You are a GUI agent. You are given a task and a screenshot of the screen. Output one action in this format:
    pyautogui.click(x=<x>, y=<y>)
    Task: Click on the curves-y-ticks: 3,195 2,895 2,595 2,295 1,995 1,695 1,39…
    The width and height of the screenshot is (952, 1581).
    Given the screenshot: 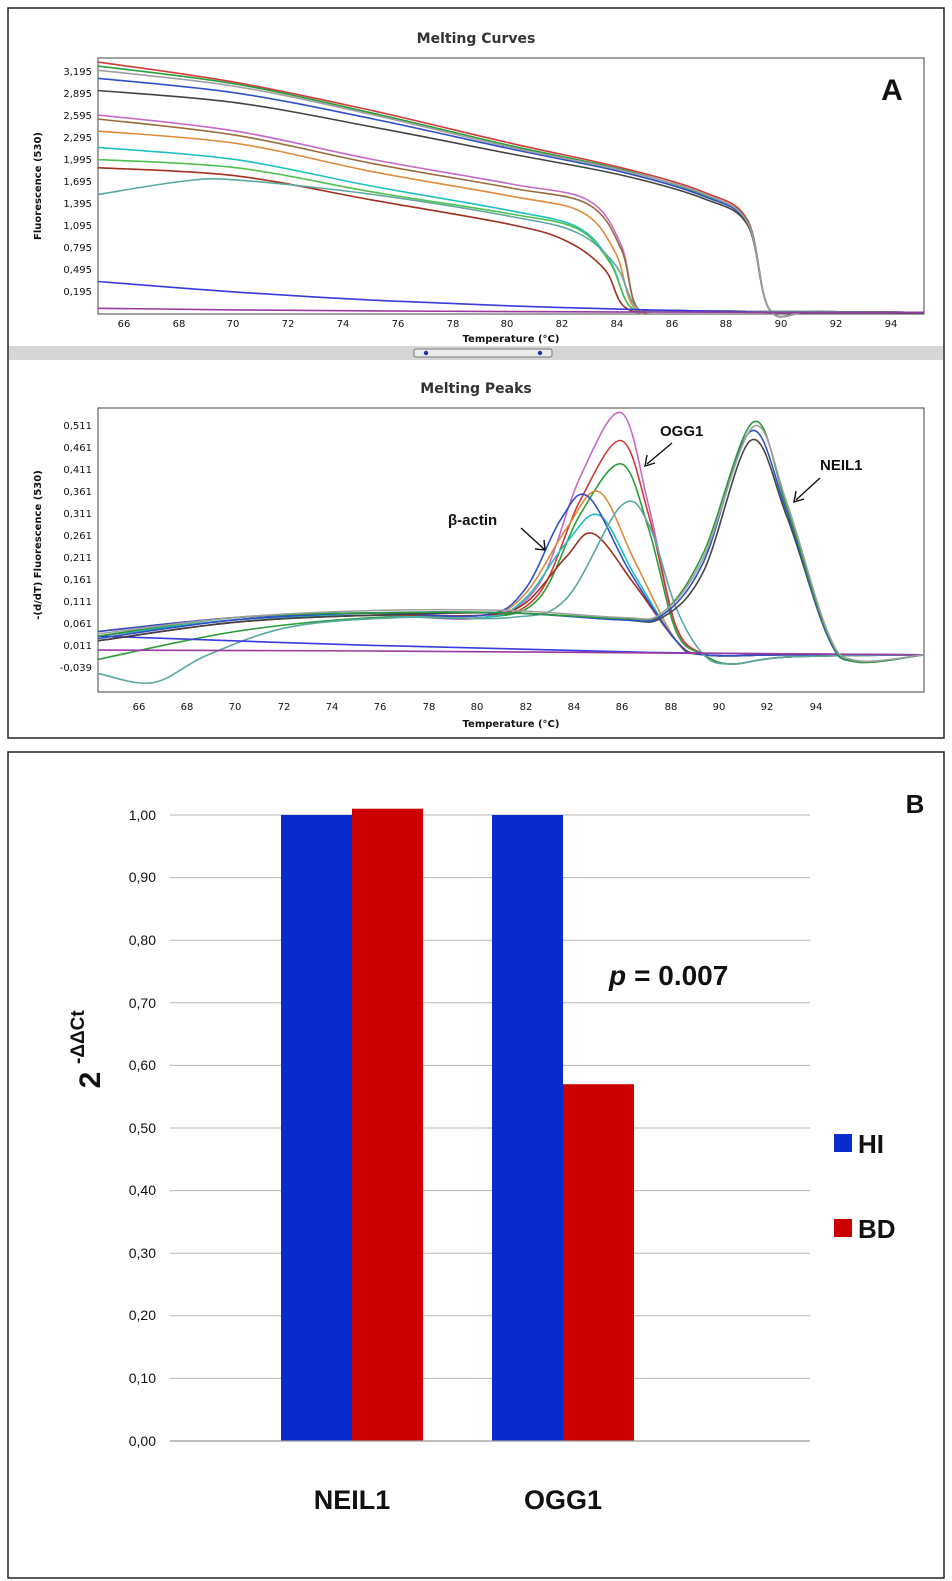 What is the action you would take?
    pyautogui.click(x=77, y=182)
    